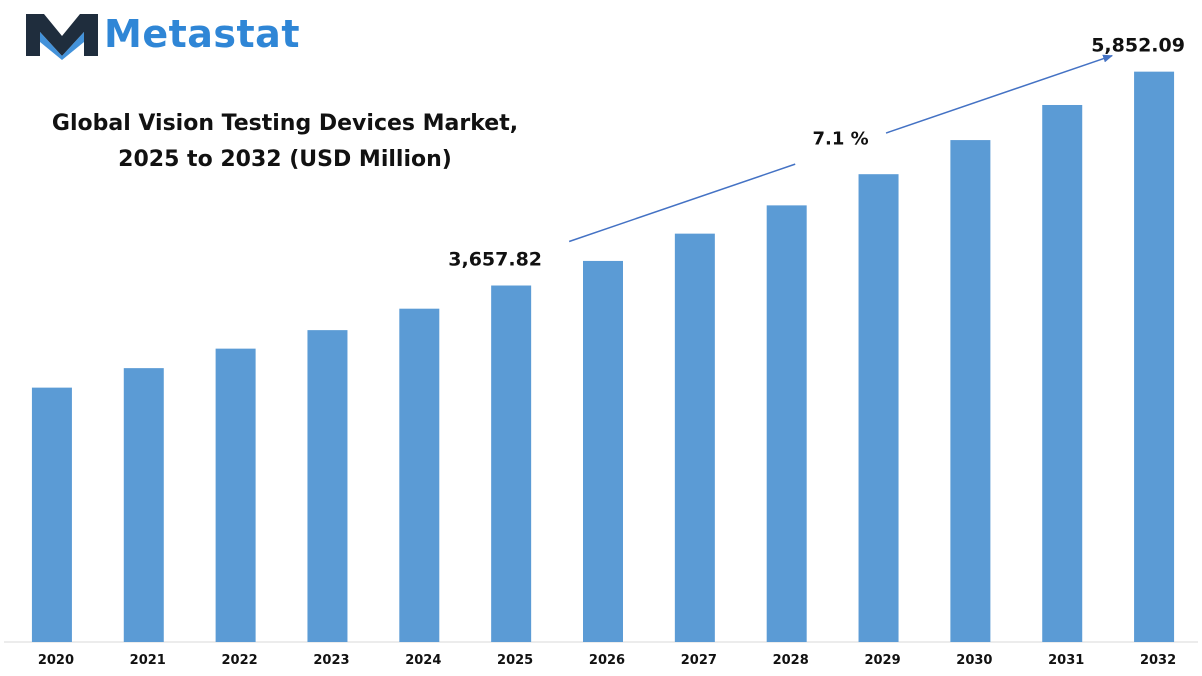  I want to click on bar-2025, so click(511, 463).